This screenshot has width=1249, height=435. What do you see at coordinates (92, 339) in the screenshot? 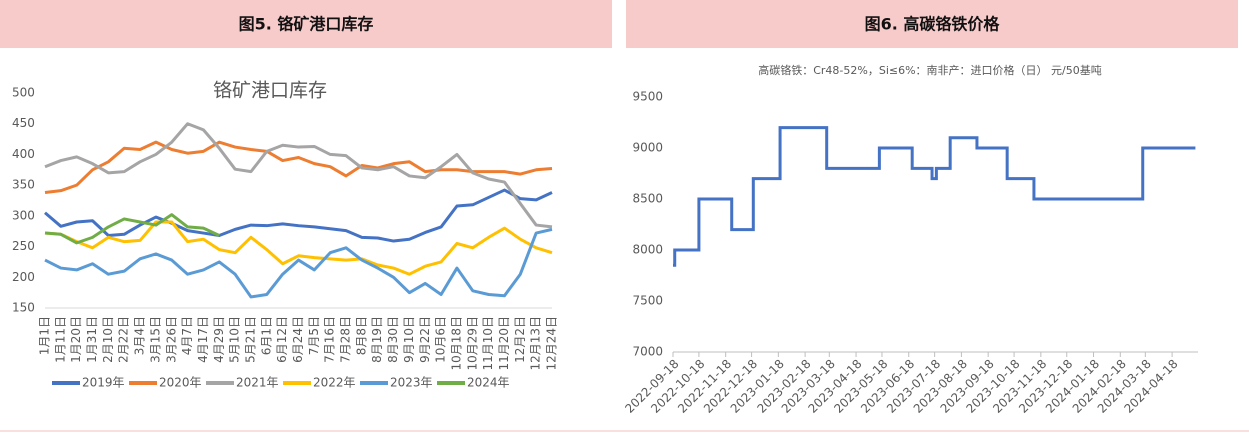
I see `x-tick-label: 1月31日` at bounding box center [92, 339].